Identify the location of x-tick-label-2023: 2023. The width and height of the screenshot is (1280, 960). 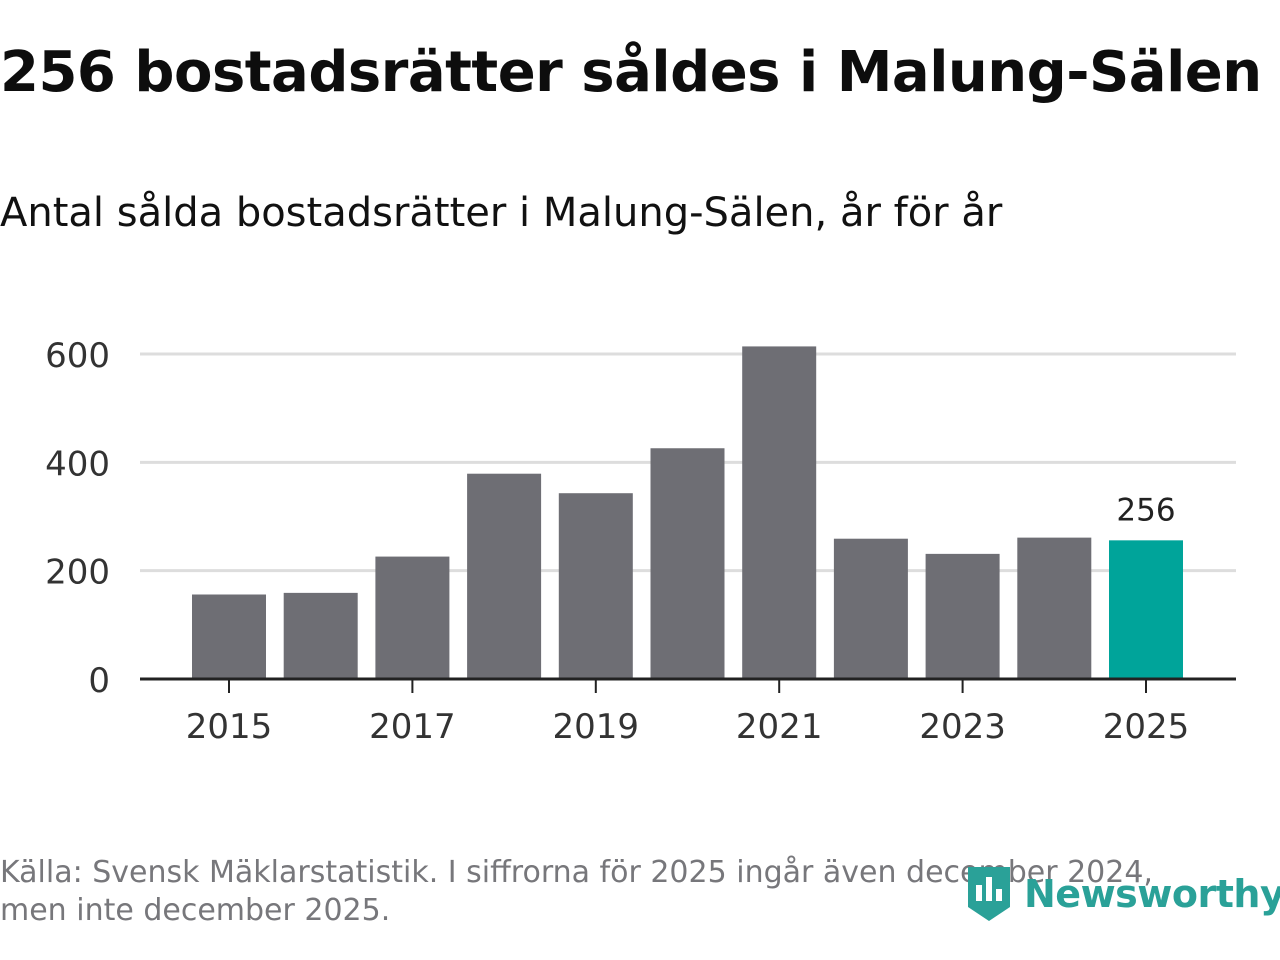
(962, 727).